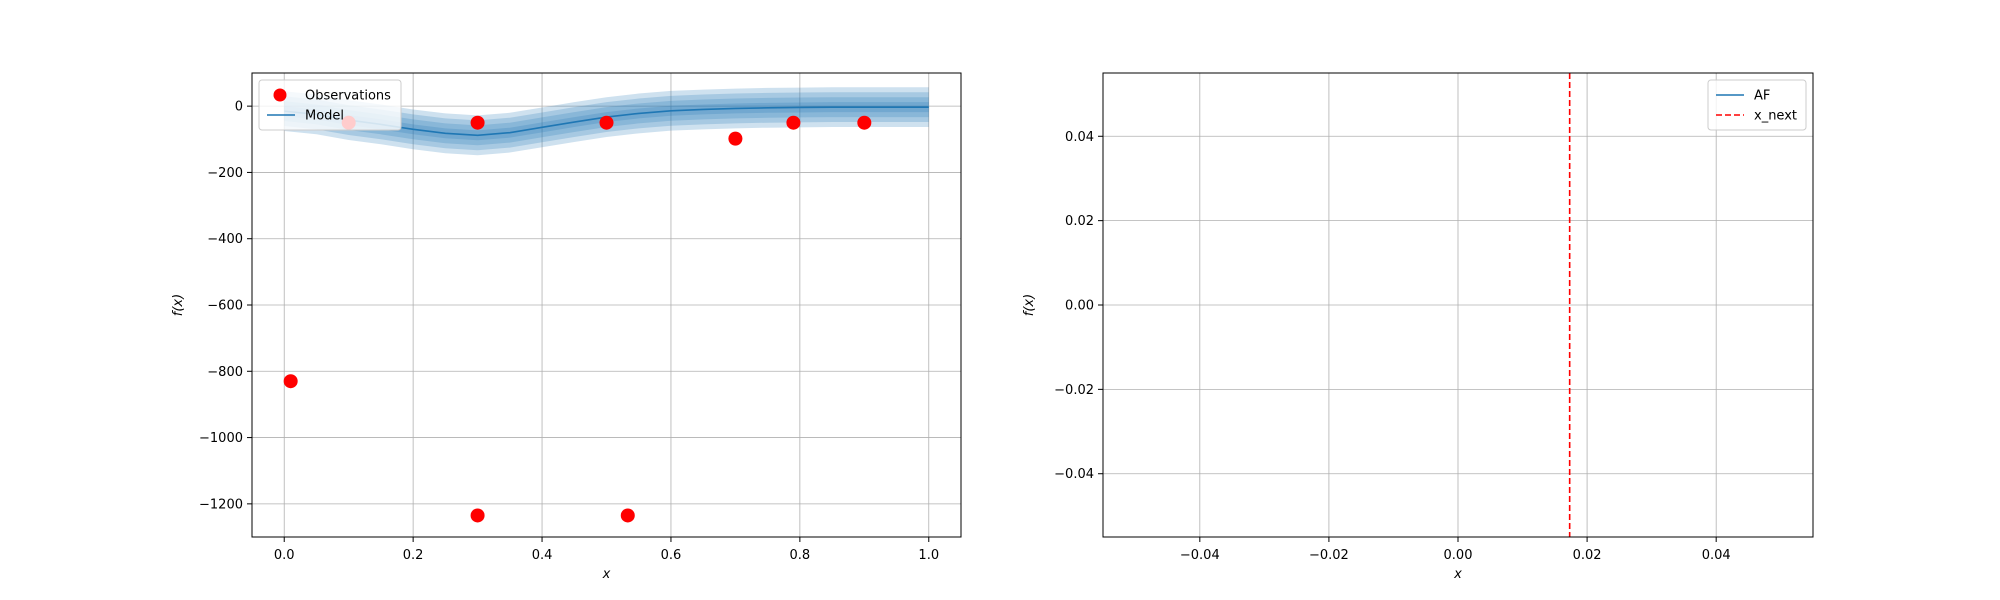 The image size is (2000, 600). I want to click on chart0-x-axis-label: x, so click(606, 574).